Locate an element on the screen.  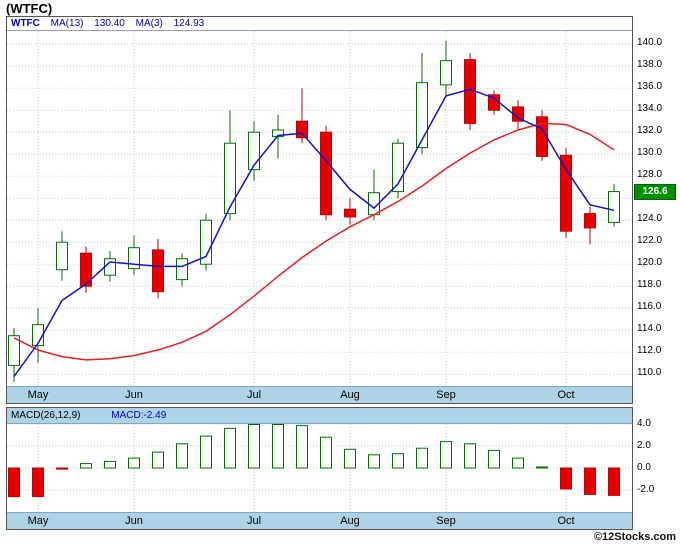
price-tick-110.0: 110.0 is located at coordinates (649, 372).